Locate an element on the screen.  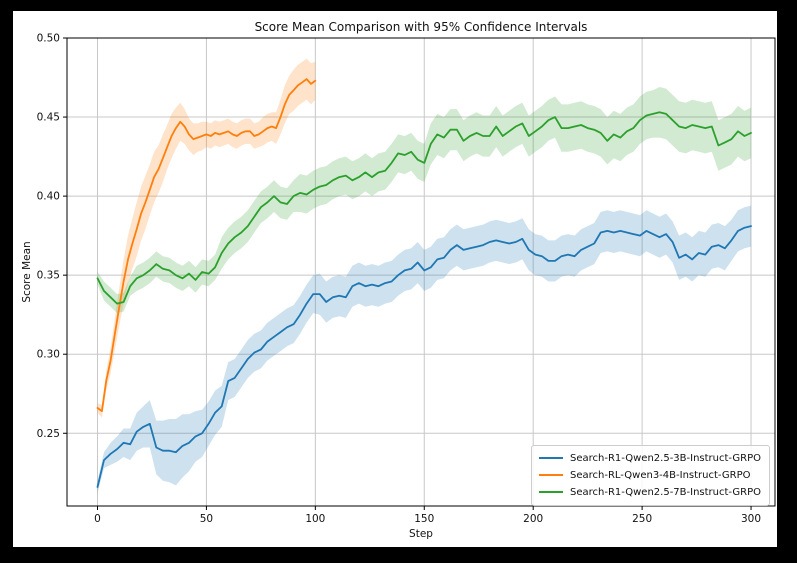
y-axis-label: Score Mean is located at coordinates (27, 272).